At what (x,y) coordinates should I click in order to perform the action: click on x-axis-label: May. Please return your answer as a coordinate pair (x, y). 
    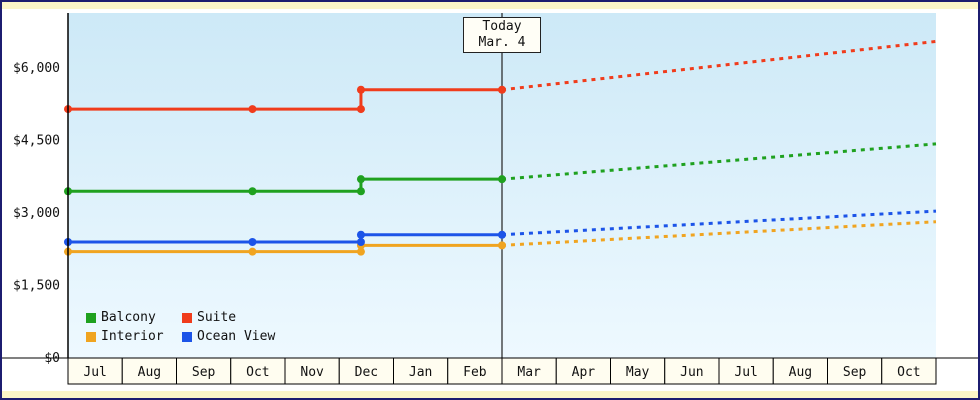
    Looking at the image, I should click on (638, 372).